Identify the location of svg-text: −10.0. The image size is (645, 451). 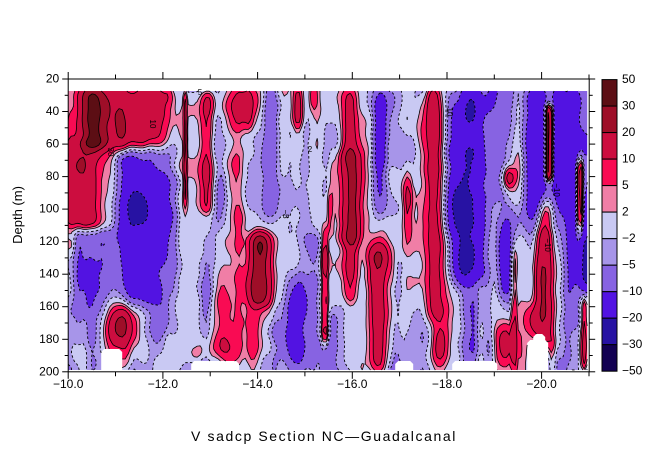
(68, 384).